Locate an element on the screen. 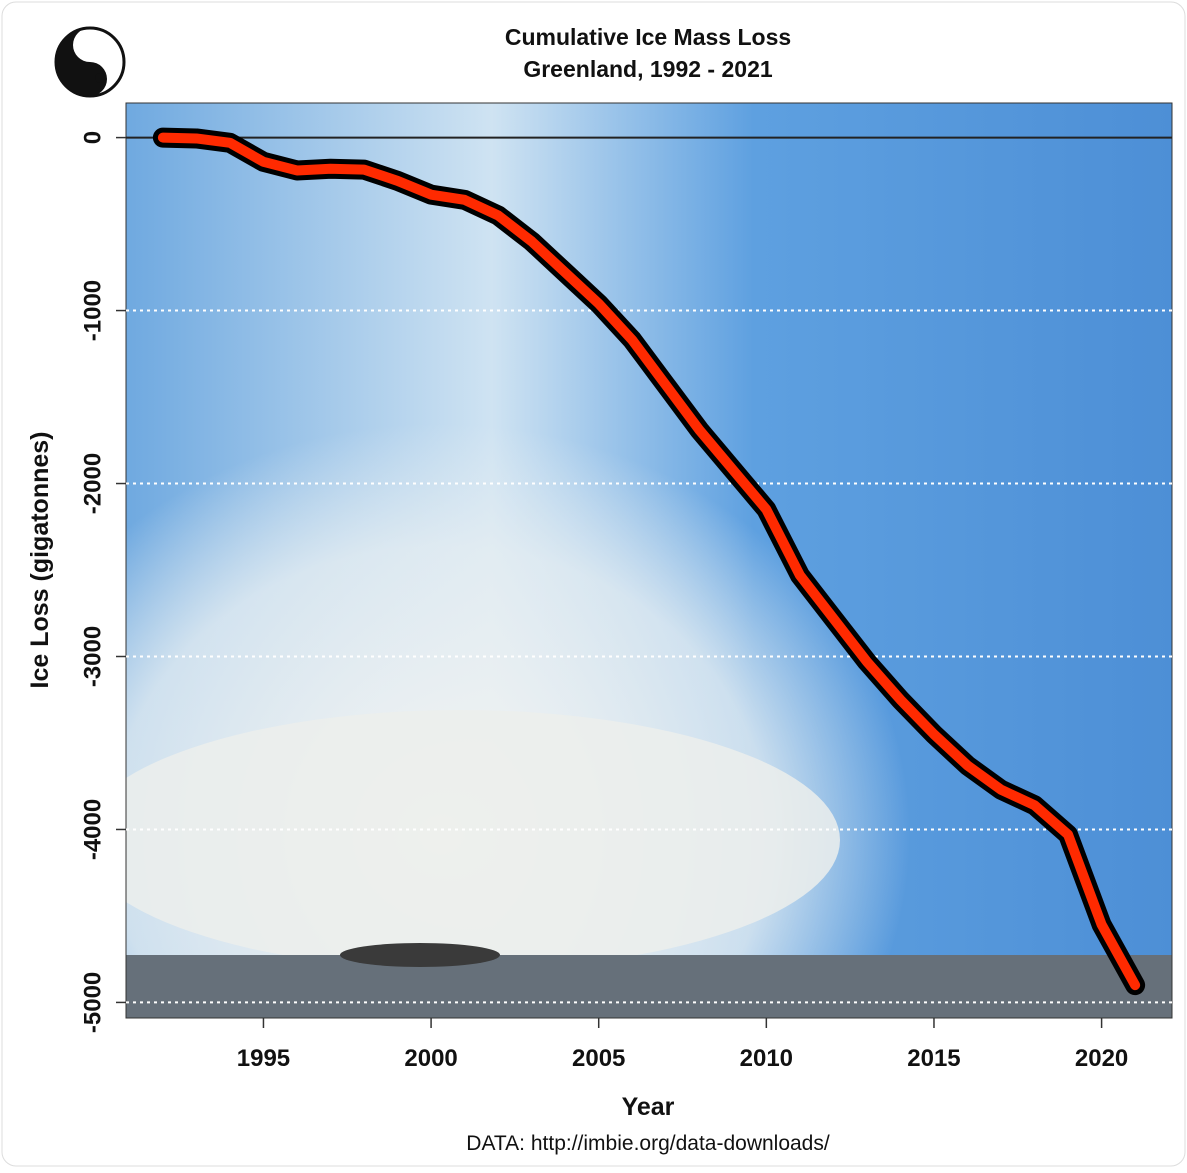 Image resolution: width=1187 pixels, height=1173 pixels. y-tick-label: -3000 is located at coordinates (92, 656).